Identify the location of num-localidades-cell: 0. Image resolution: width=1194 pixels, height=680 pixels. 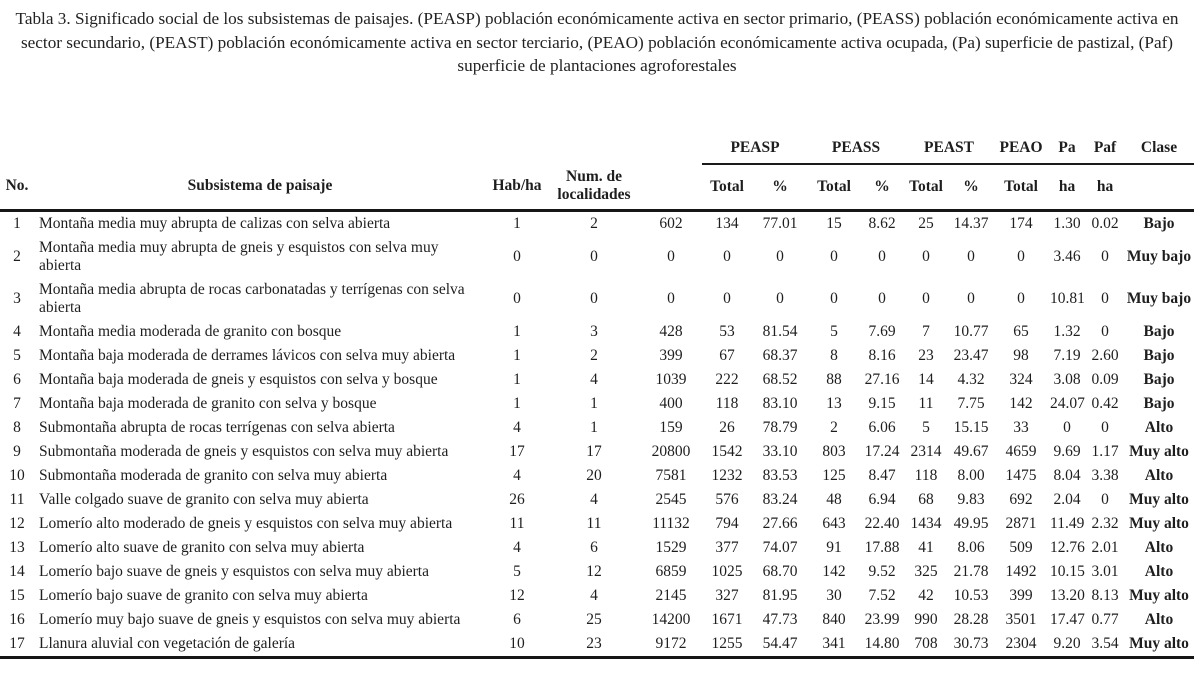
(594, 256).